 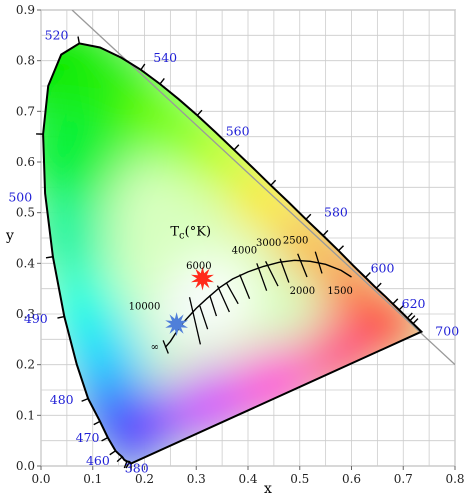 What do you see at coordinates (144, 479) in the screenshot?
I see `x-tick-label: 0.2` at bounding box center [144, 479].